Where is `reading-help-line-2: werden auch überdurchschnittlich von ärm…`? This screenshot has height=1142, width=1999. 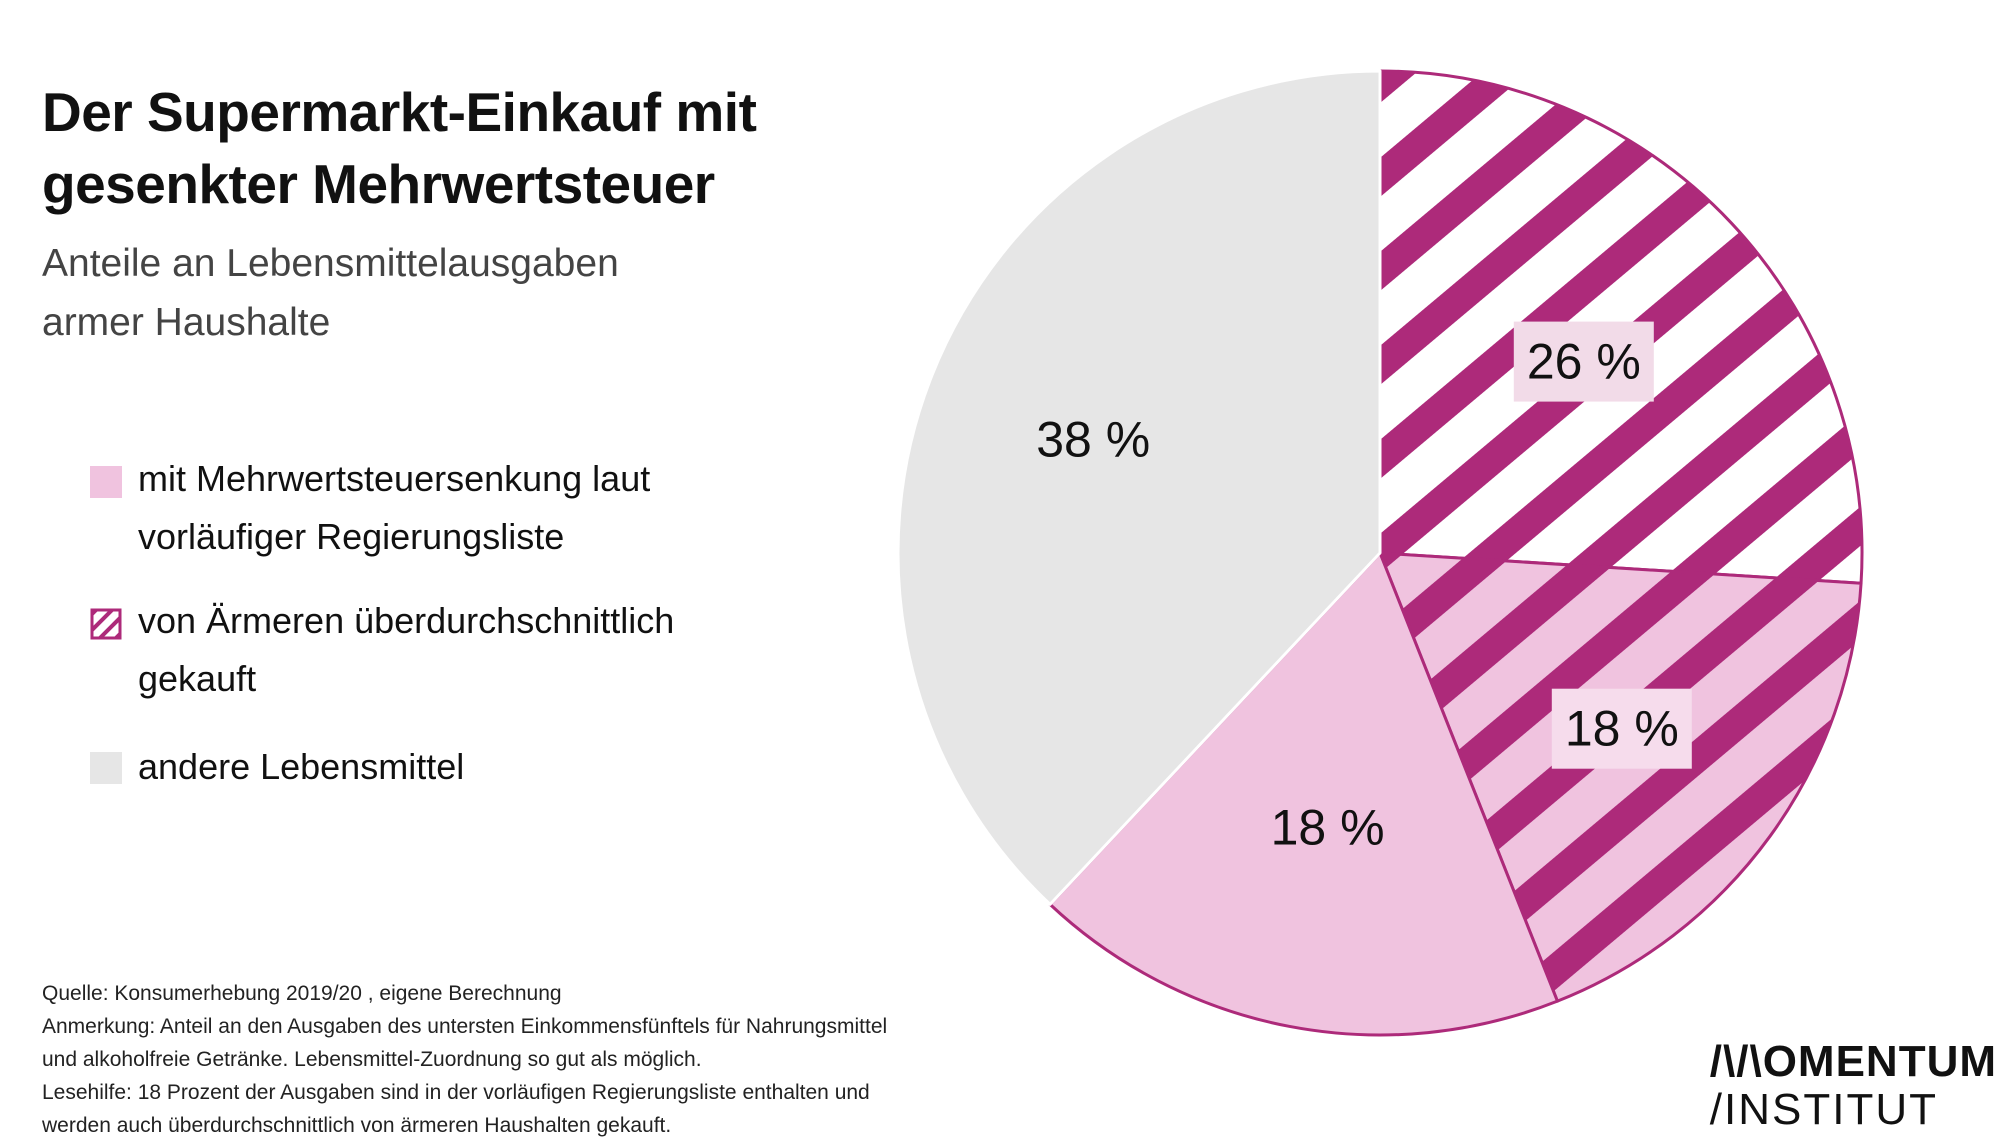
reading-help-line-2: werden auch überdurchschnittlich von ärm… is located at coordinates (357, 1125).